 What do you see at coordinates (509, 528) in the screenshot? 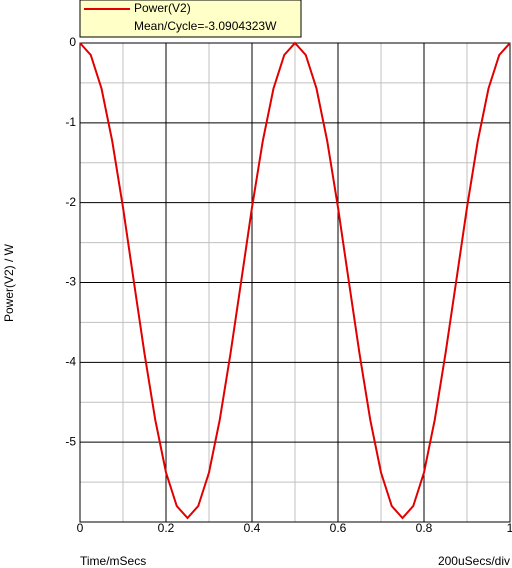
I see `x-tick-label: 1` at bounding box center [509, 528].